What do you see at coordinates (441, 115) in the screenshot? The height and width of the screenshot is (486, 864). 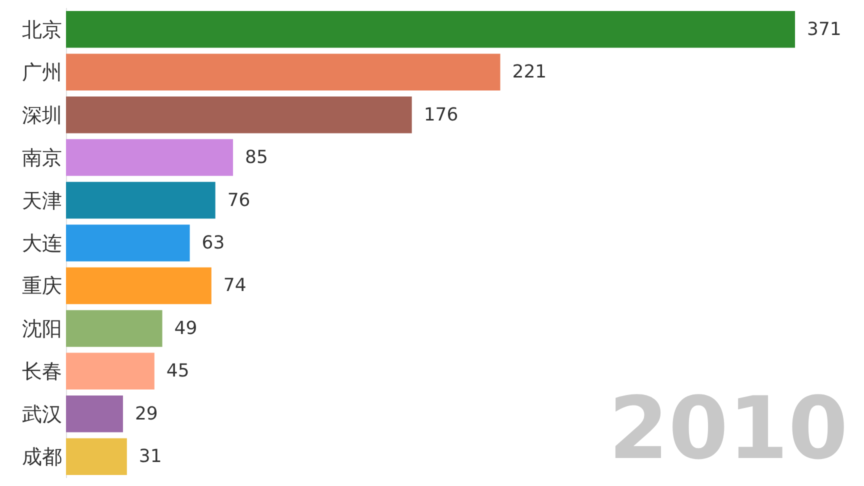 I see `data-label: 176` at bounding box center [441, 115].